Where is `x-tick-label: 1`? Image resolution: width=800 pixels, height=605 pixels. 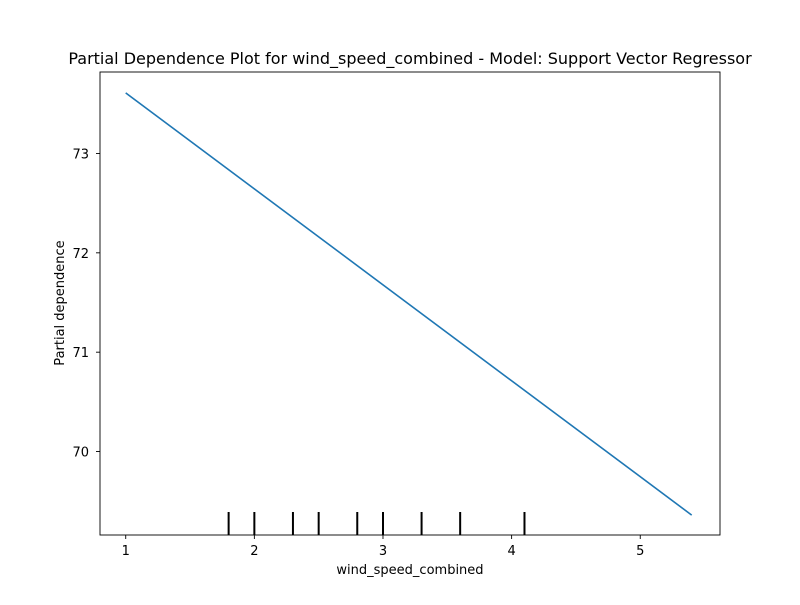 x-tick-label: 1 is located at coordinates (126, 551).